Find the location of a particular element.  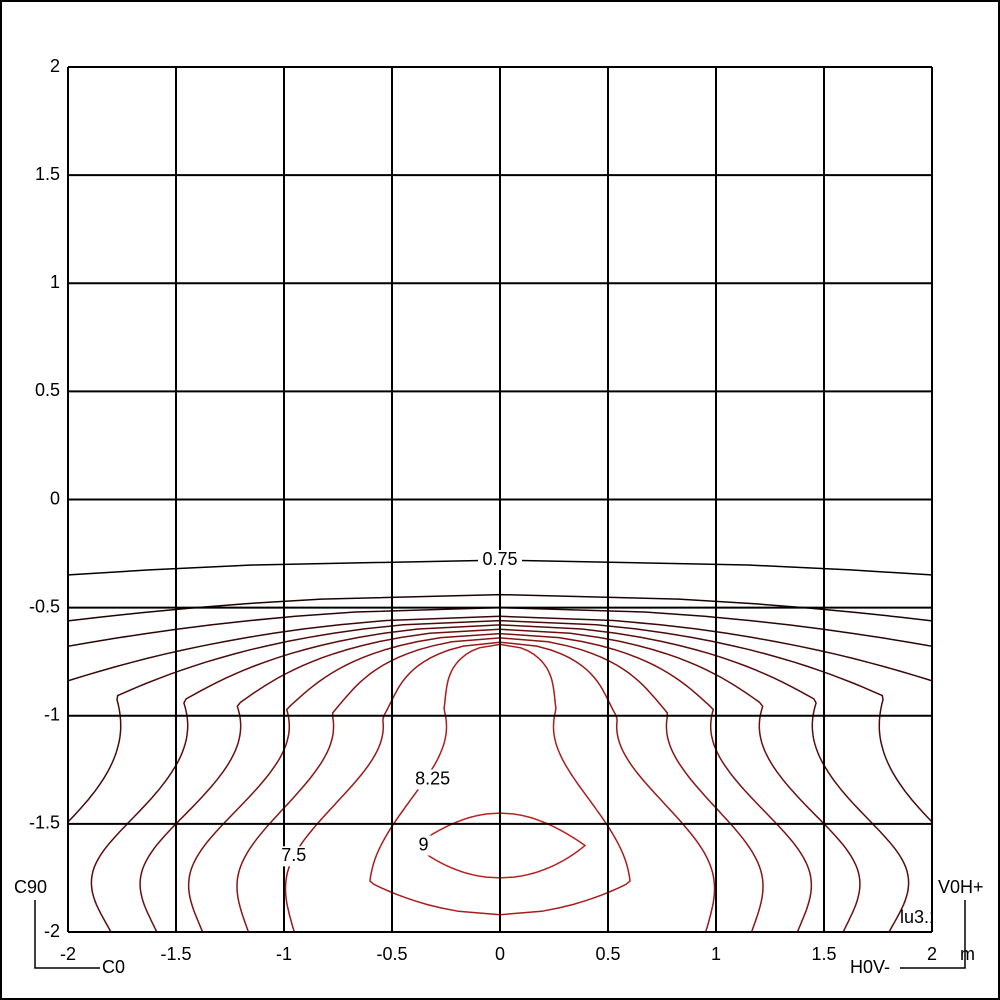

contour-label: 8.25 is located at coordinates (432, 778).